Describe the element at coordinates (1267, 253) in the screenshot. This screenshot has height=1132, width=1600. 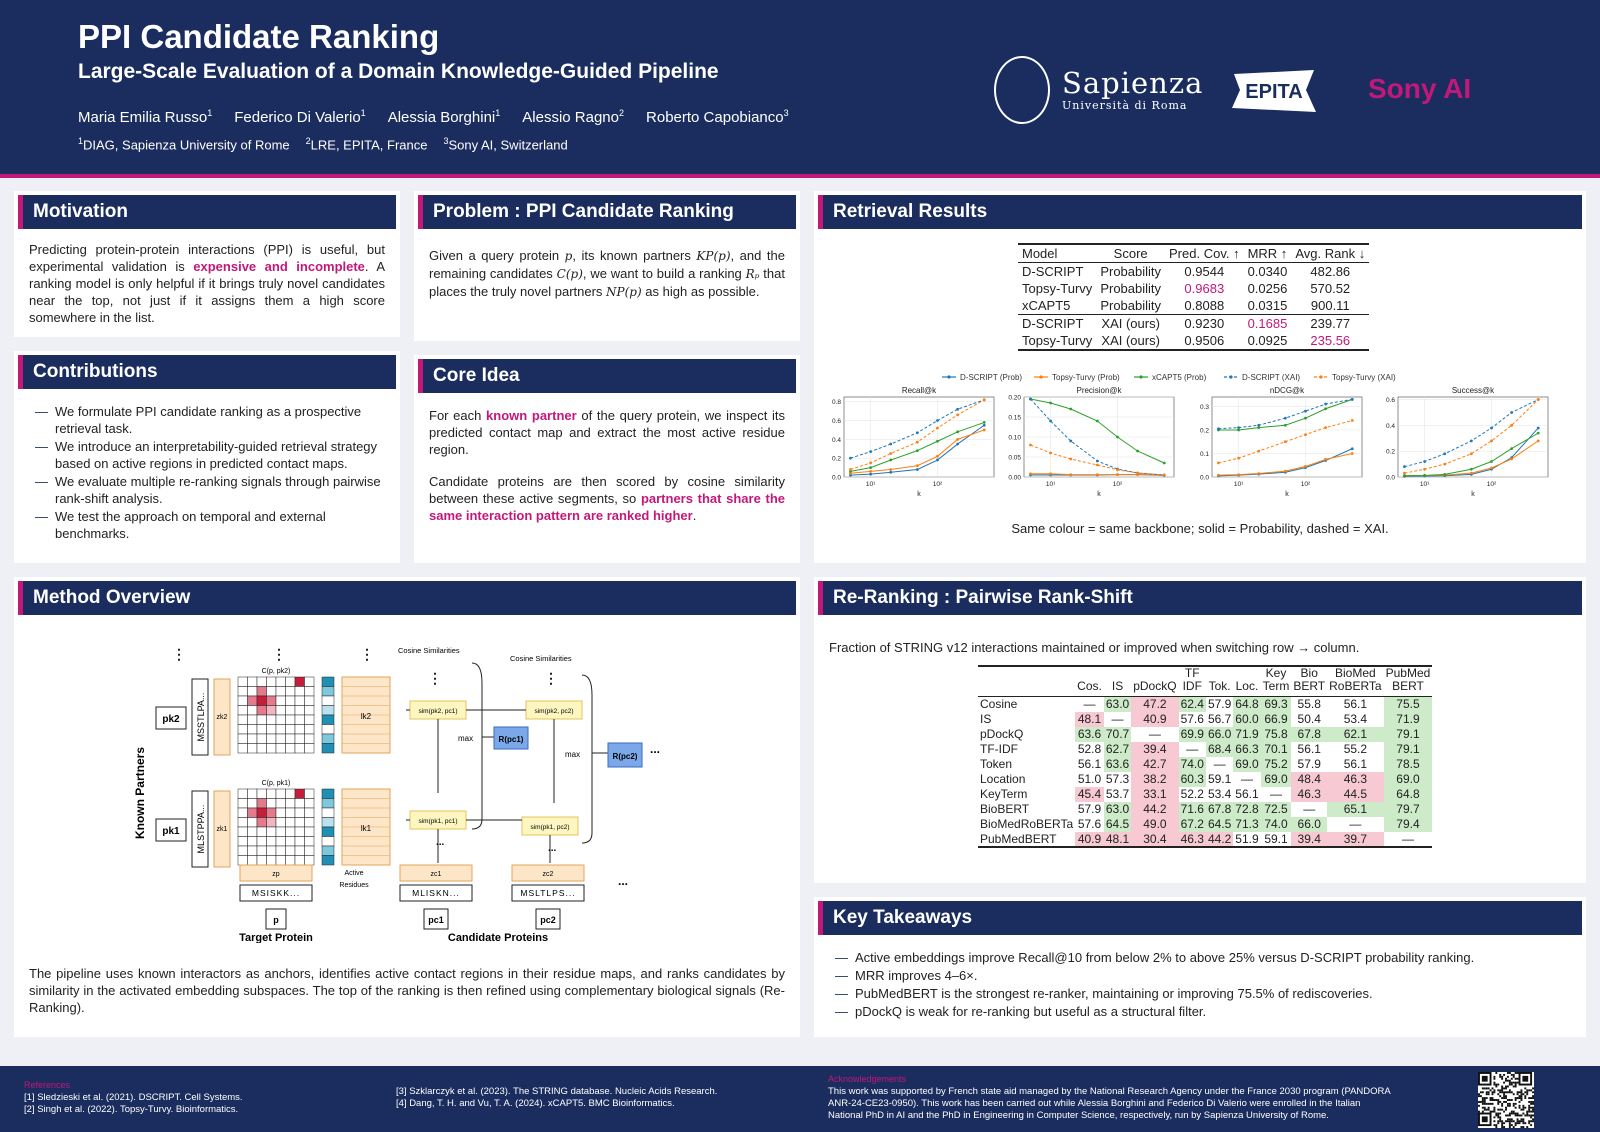
I see `column-header: MRR ↑` at that location.